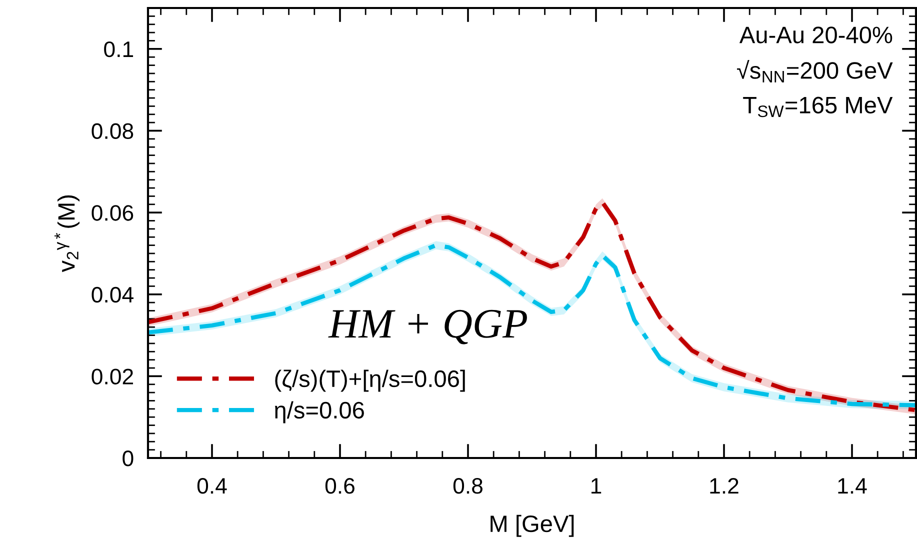 This screenshot has height=557, width=917. I want to click on legend-label: η/s=0.06, so click(319, 412).